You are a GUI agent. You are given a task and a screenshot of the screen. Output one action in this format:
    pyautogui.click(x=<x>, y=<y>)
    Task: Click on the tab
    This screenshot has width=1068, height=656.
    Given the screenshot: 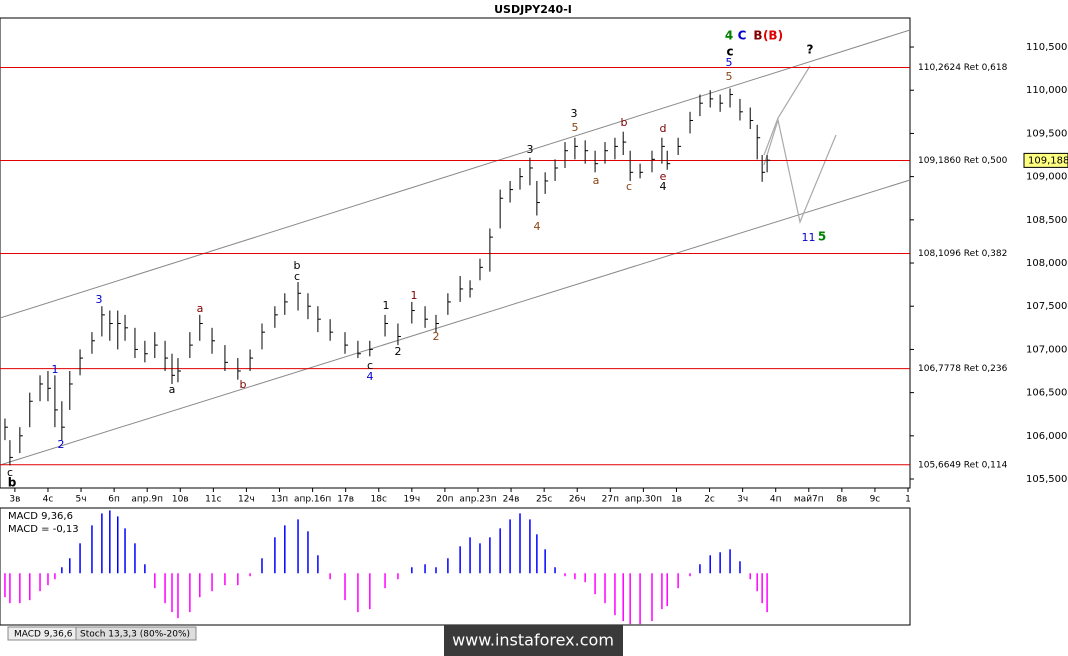 What is the action you would take?
    pyautogui.click(x=136, y=633)
    